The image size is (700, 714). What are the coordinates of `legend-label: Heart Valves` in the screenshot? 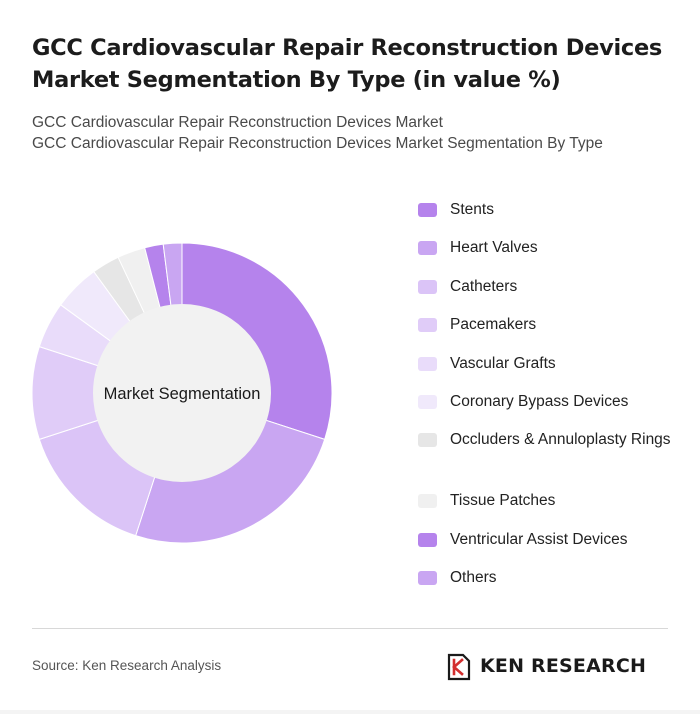 It's located at (494, 247).